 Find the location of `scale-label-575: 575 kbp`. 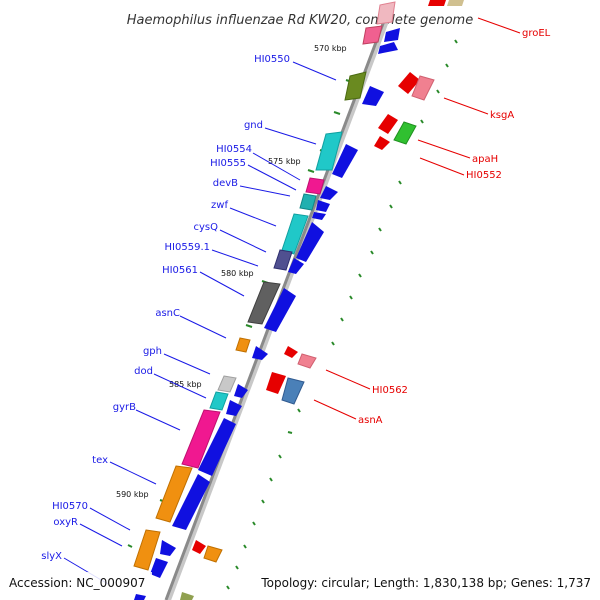

scale-label-575: 575 kbp is located at coordinates (284, 161).